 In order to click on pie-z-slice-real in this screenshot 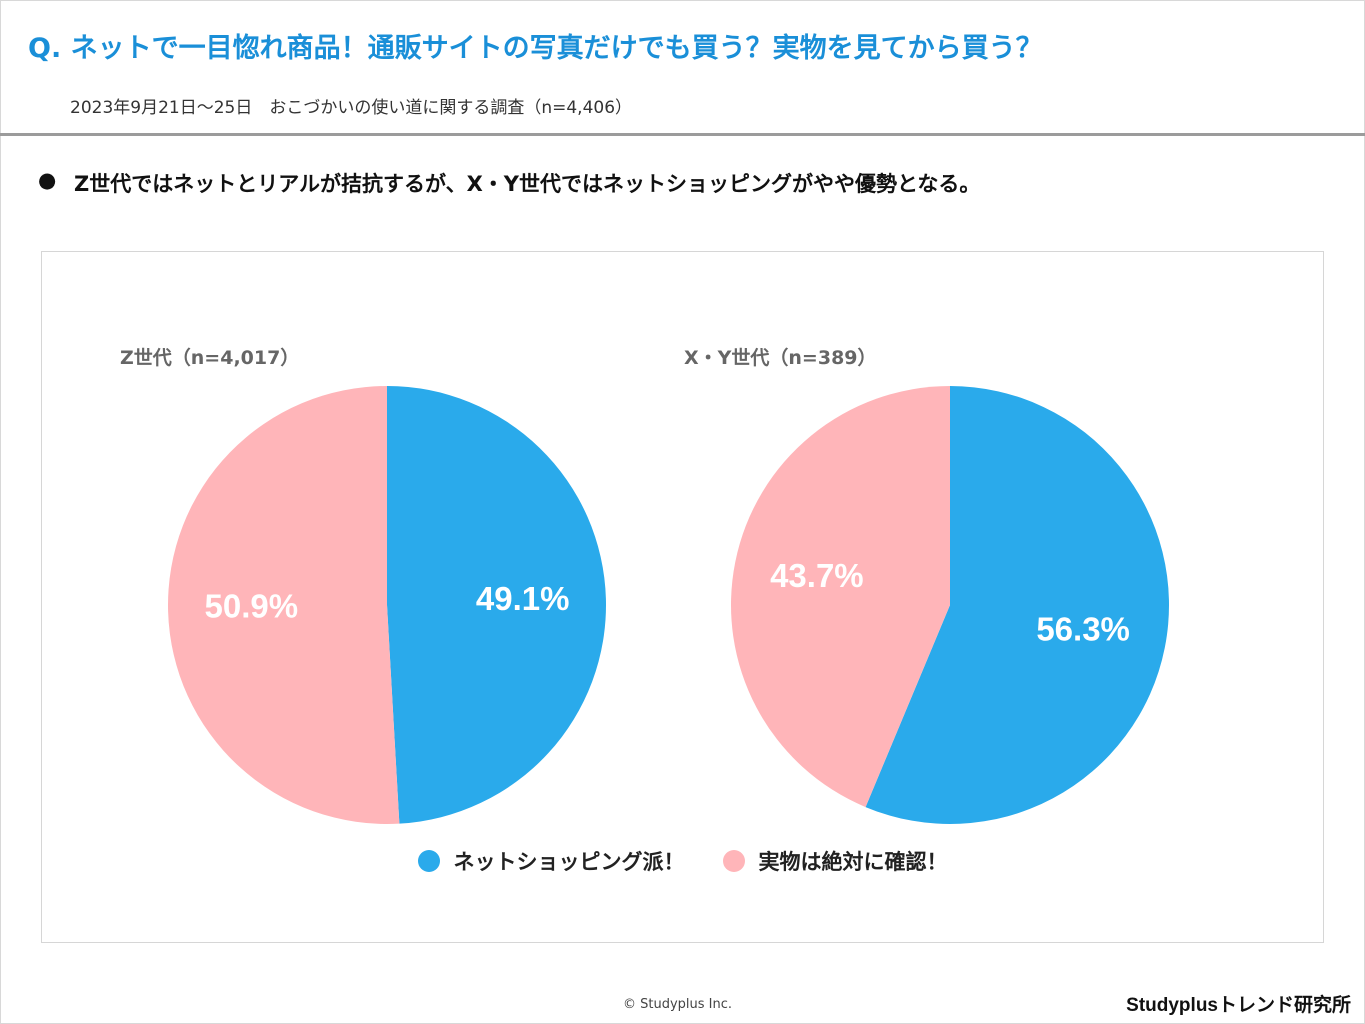, I will do `click(284, 605)`.